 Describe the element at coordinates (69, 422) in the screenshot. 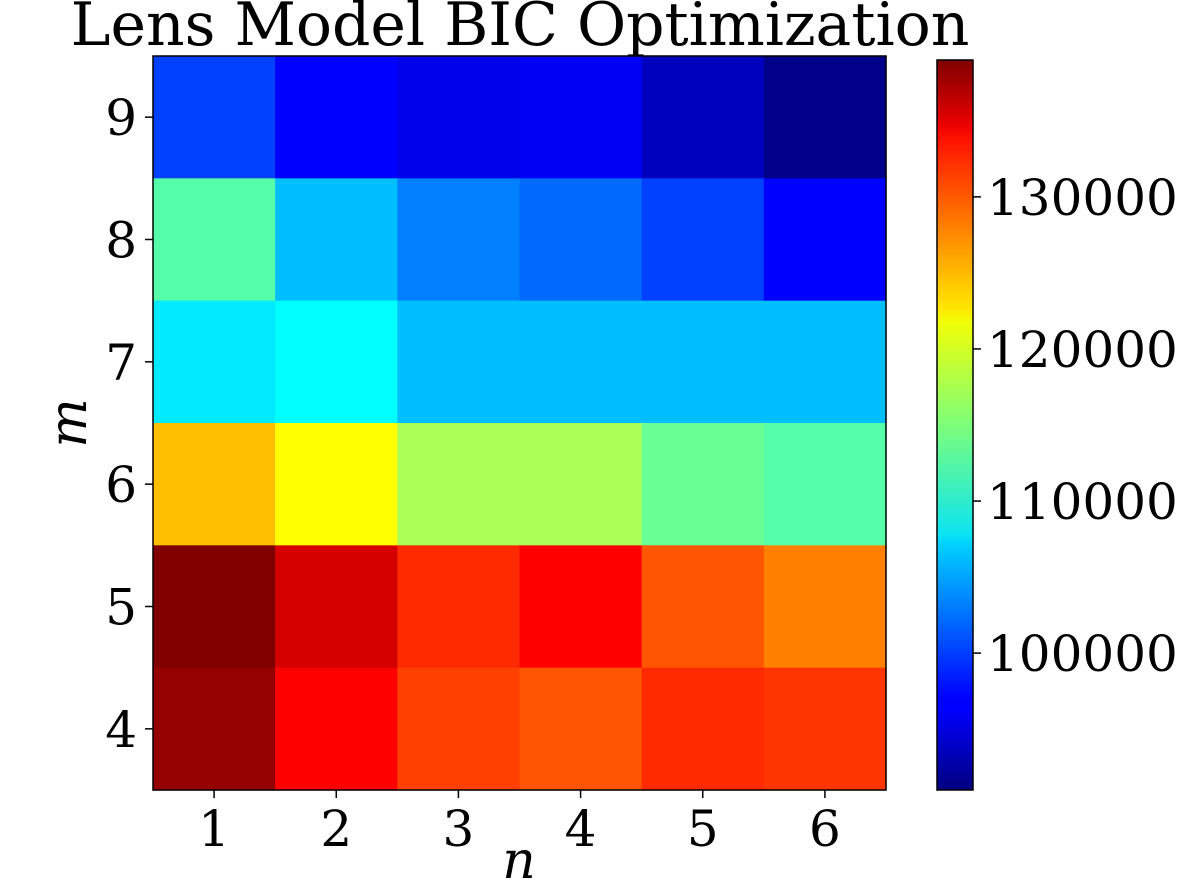

I see `y-axis-label: m` at that location.